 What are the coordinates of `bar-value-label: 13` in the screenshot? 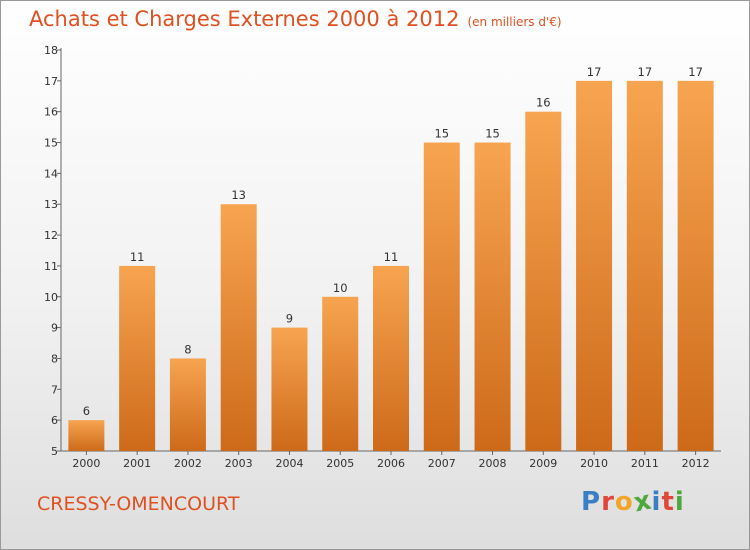 It's located at (238, 195).